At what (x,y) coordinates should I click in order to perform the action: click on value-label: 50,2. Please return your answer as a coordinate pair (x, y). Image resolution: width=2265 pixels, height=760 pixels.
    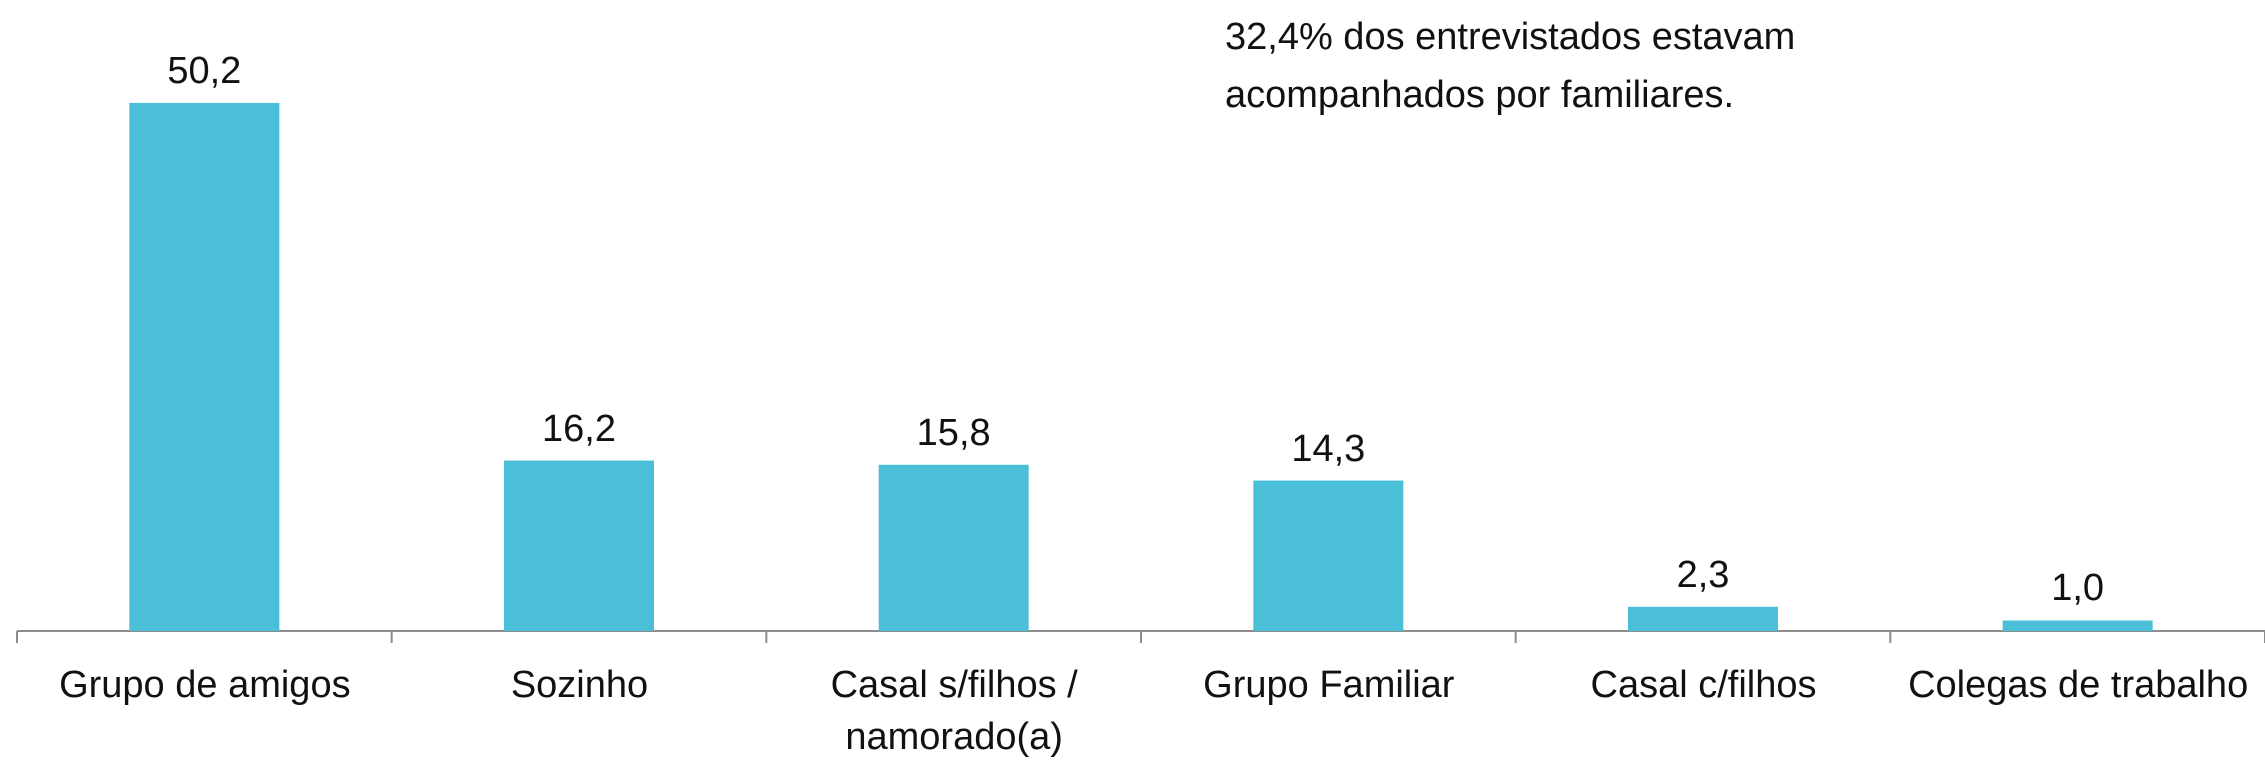
    Looking at the image, I should click on (204, 70).